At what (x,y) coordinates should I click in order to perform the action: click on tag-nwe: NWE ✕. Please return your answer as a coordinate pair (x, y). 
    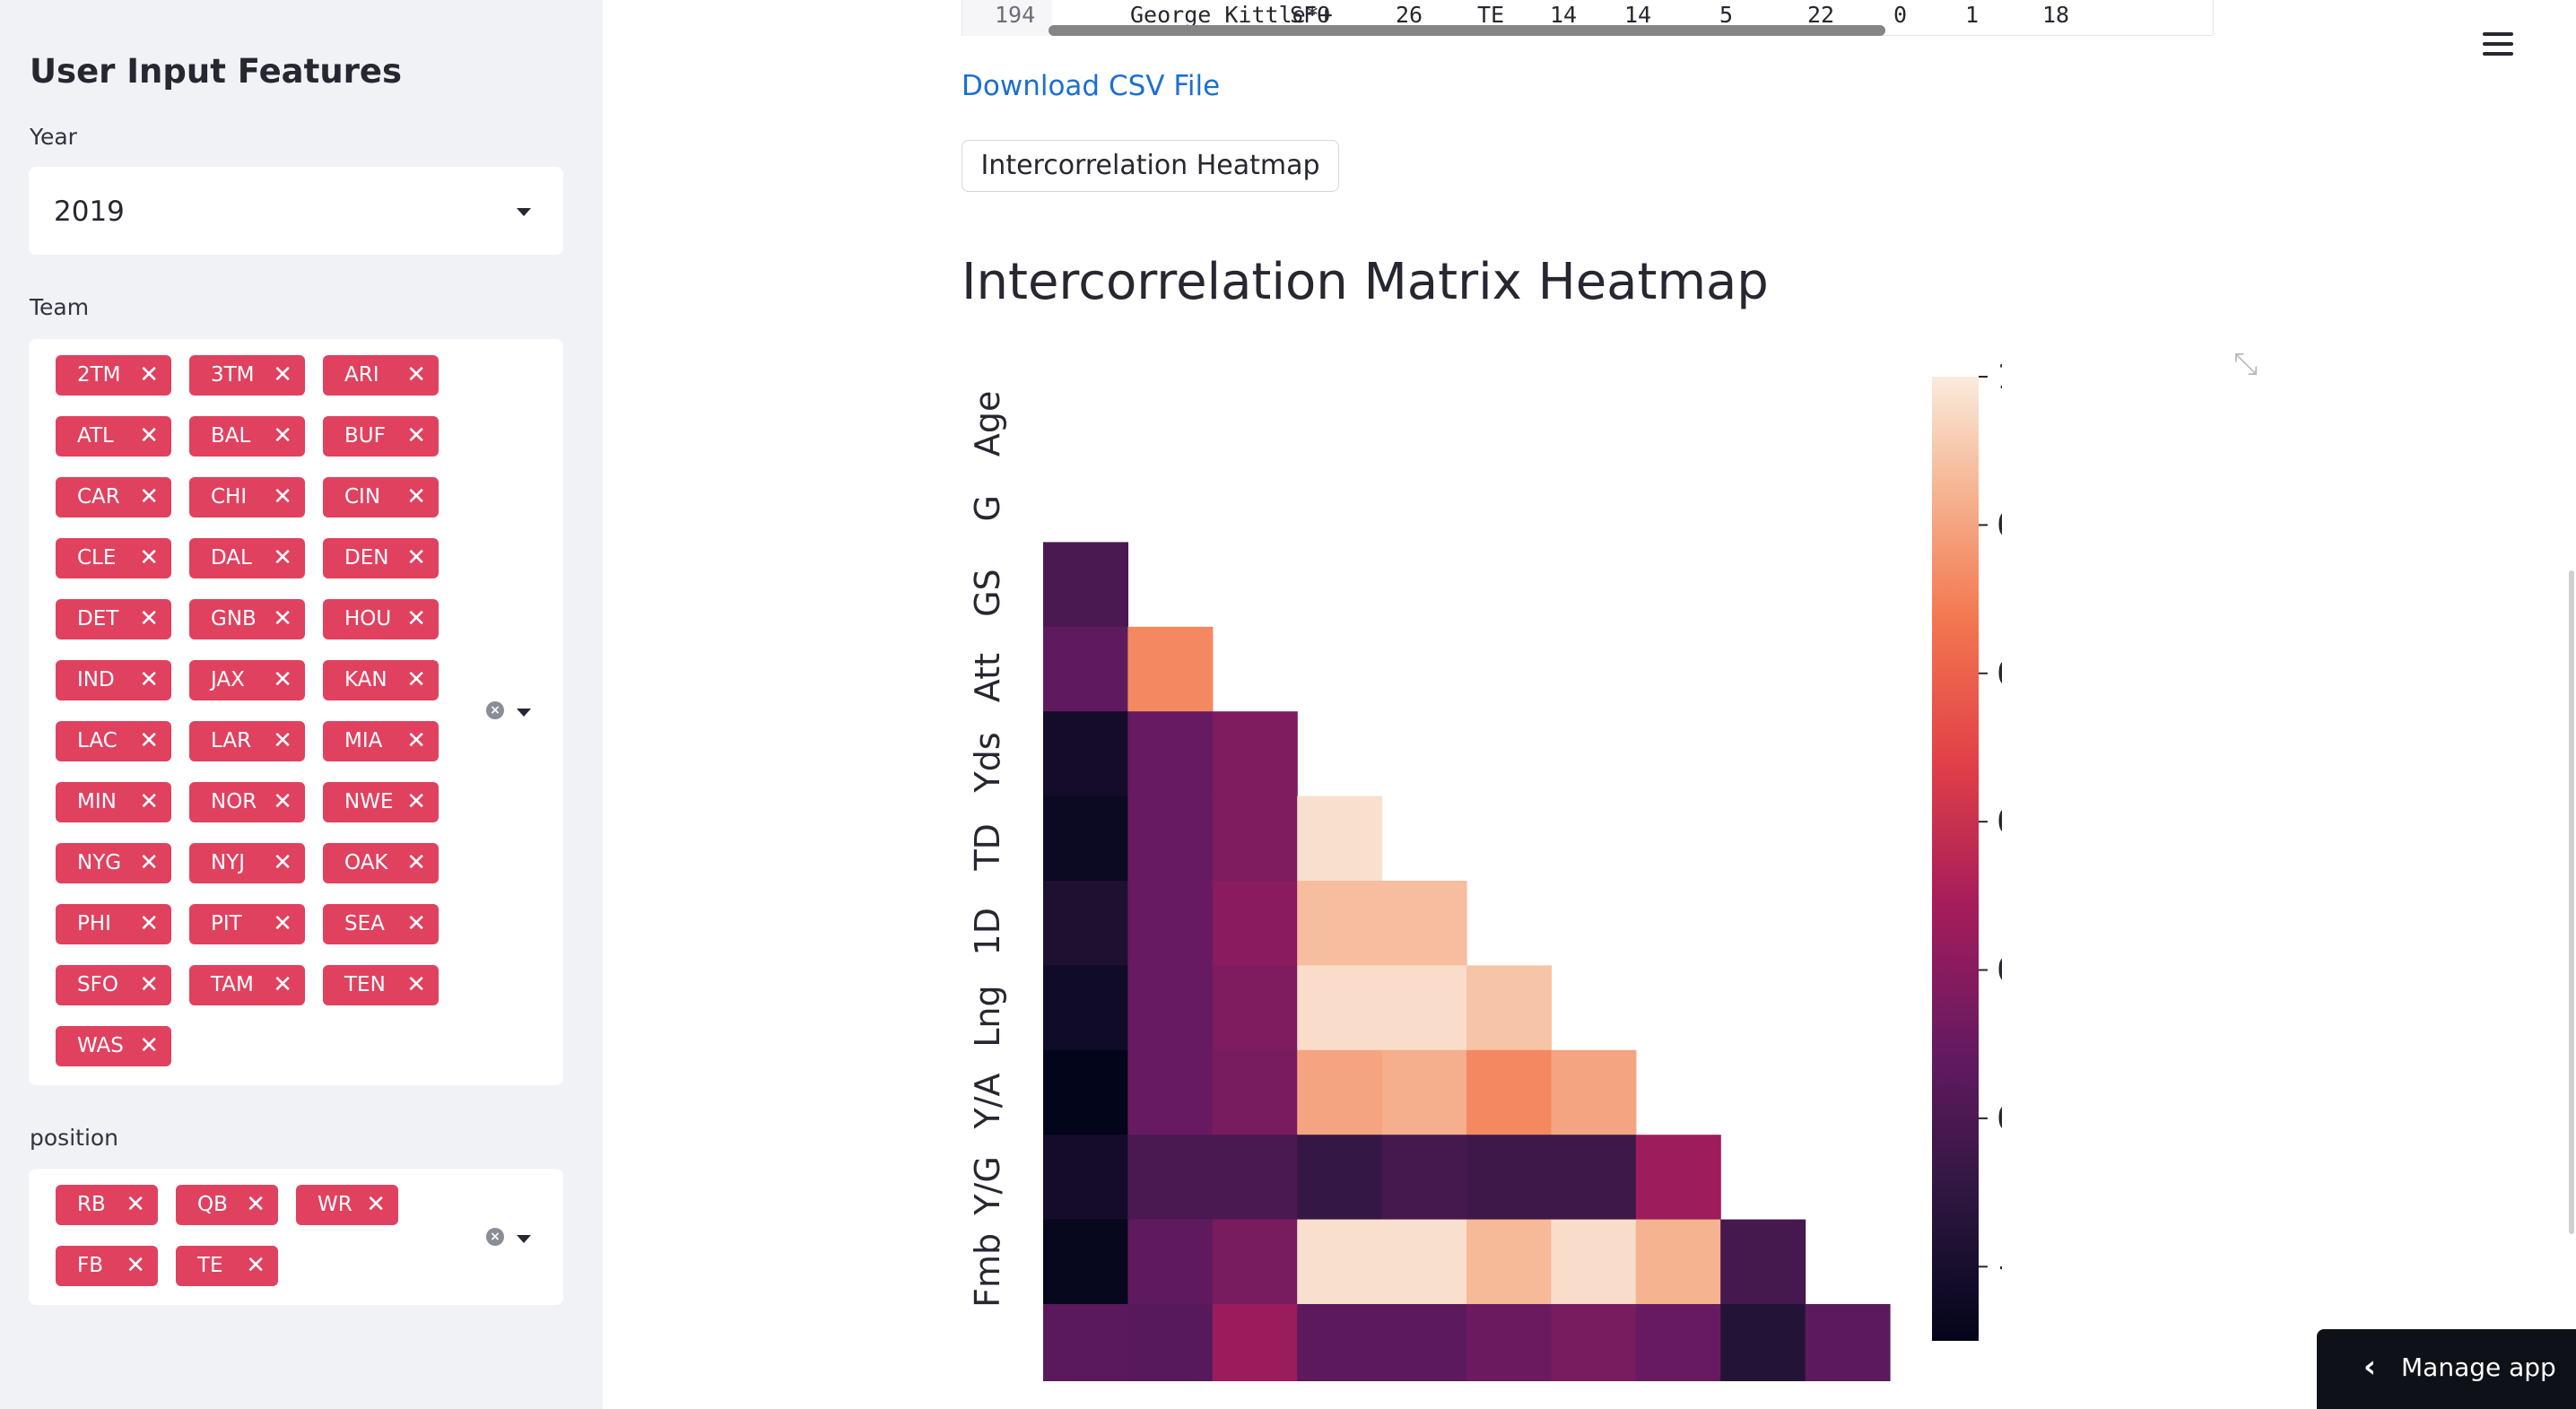
    Looking at the image, I should click on (381, 802).